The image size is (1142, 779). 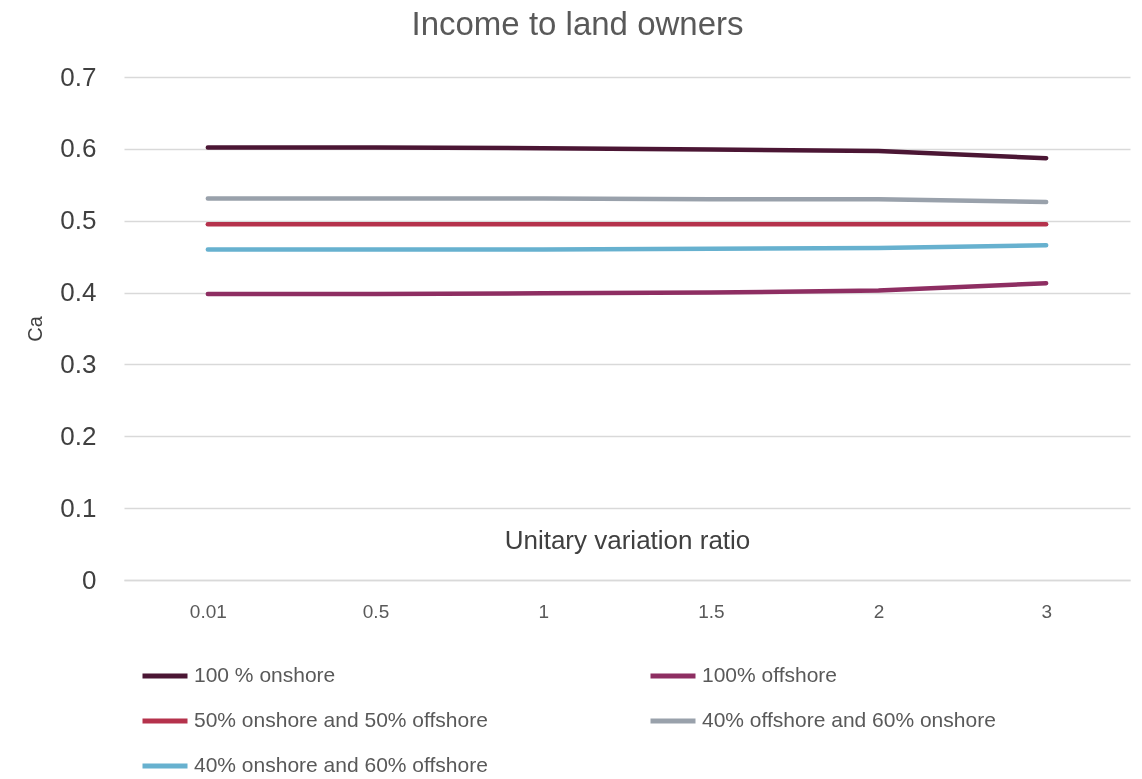 I want to click on y-tick-label: 0.5, so click(x=78, y=220).